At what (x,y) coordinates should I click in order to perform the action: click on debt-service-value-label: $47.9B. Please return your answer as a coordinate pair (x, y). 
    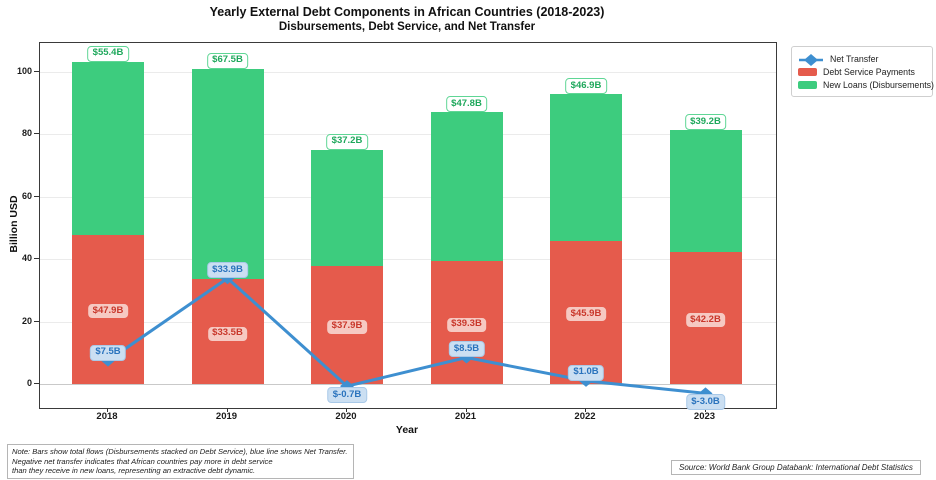
    Looking at the image, I should click on (108, 311).